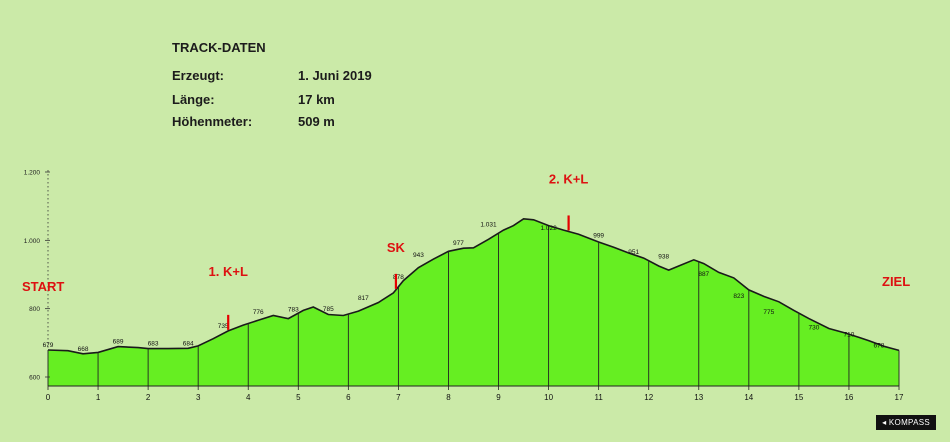 The width and height of the screenshot is (950, 442). Describe the element at coordinates (363, 298) in the screenshot. I see `elevation-label-9: 817` at that location.